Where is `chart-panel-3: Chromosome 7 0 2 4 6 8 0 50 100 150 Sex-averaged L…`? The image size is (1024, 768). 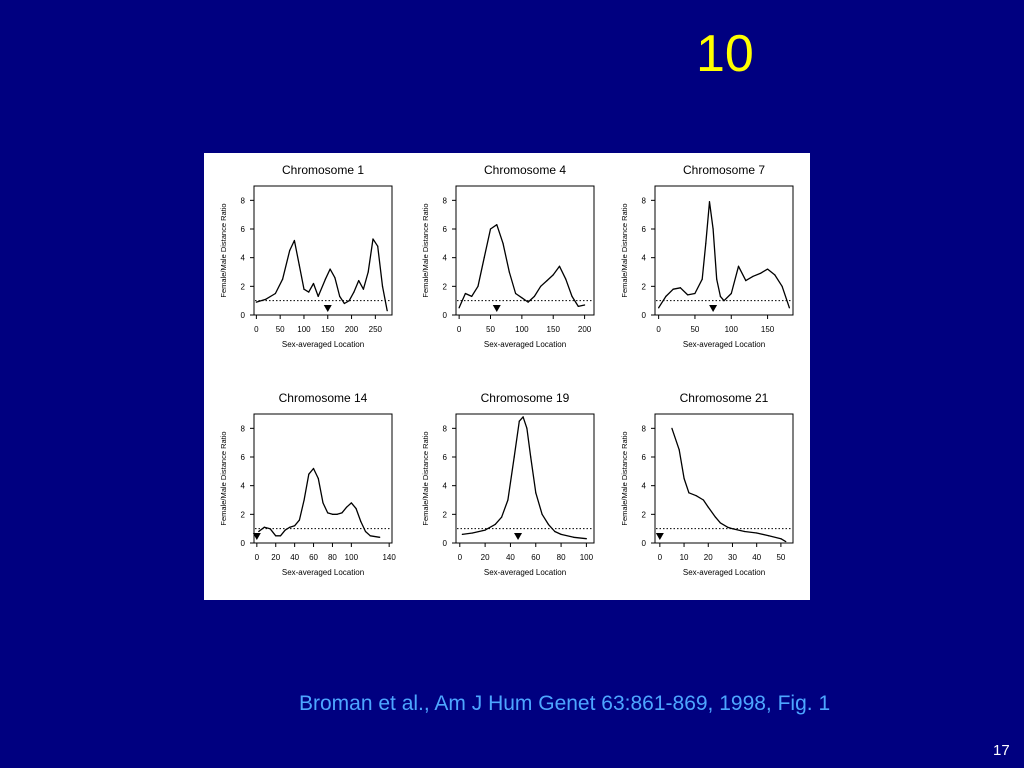 chart-panel-3: Chromosome 7 0 2 4 6 8 0 50 100 150 Sex-averaged L… is located at coordinates (707, 256).